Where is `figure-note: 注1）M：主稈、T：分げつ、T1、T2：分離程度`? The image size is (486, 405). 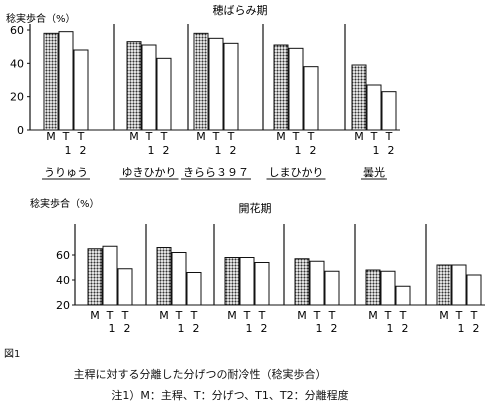
figure-note: 注1）M：主稈、T：分げつ、T1、T2：分離程度 is located at coordinates (230, 395).